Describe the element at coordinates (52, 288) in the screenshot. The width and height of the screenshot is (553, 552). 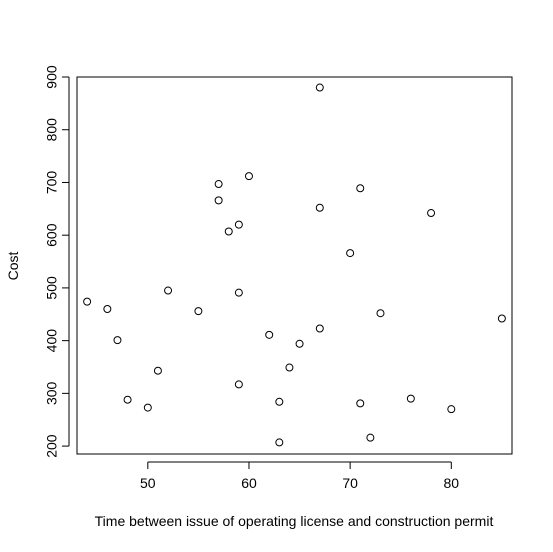
I see `y-tick-label-3: 500` at that location.